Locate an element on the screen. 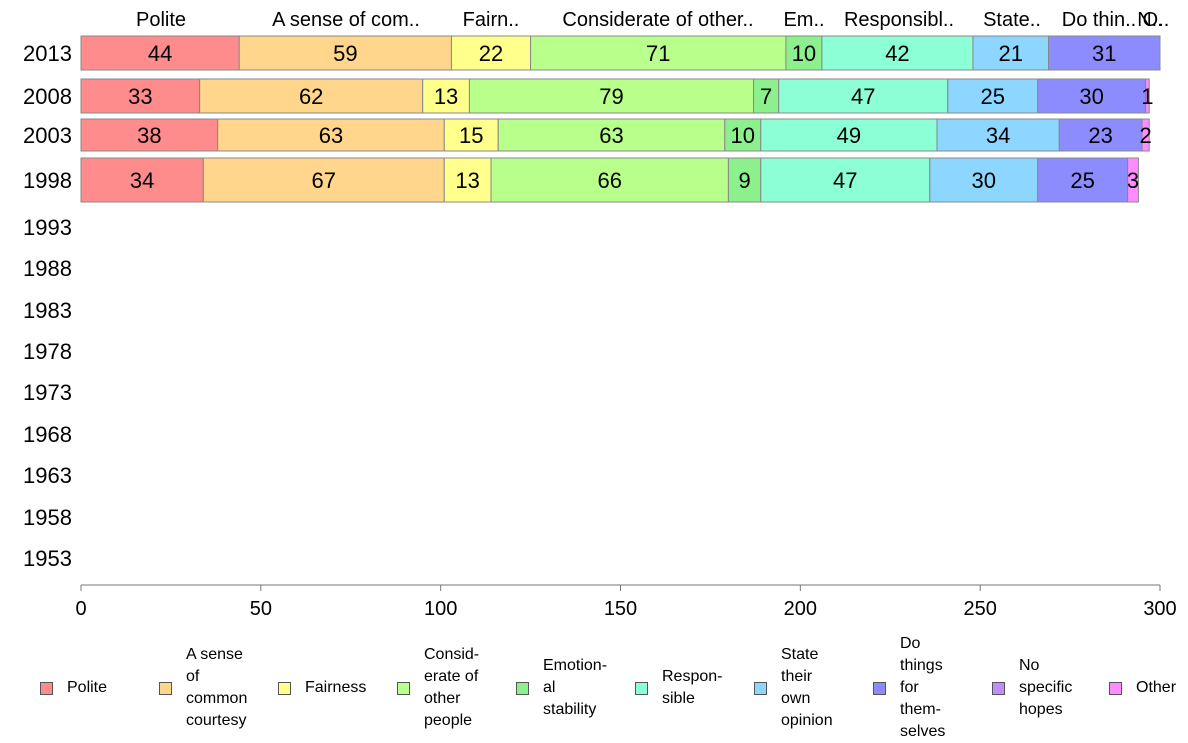 This screenshot has width=1188, height=743. x-tick-label: 0 is located at coordinates (80, 609).